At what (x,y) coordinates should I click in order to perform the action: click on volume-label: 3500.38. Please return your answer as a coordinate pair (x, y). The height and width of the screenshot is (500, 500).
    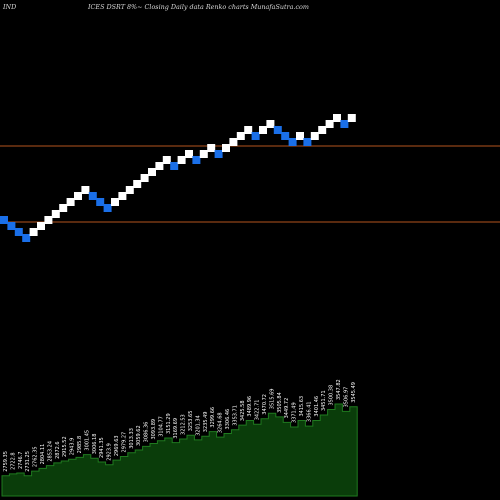
    Looking at the image, I should click on (332, 395).